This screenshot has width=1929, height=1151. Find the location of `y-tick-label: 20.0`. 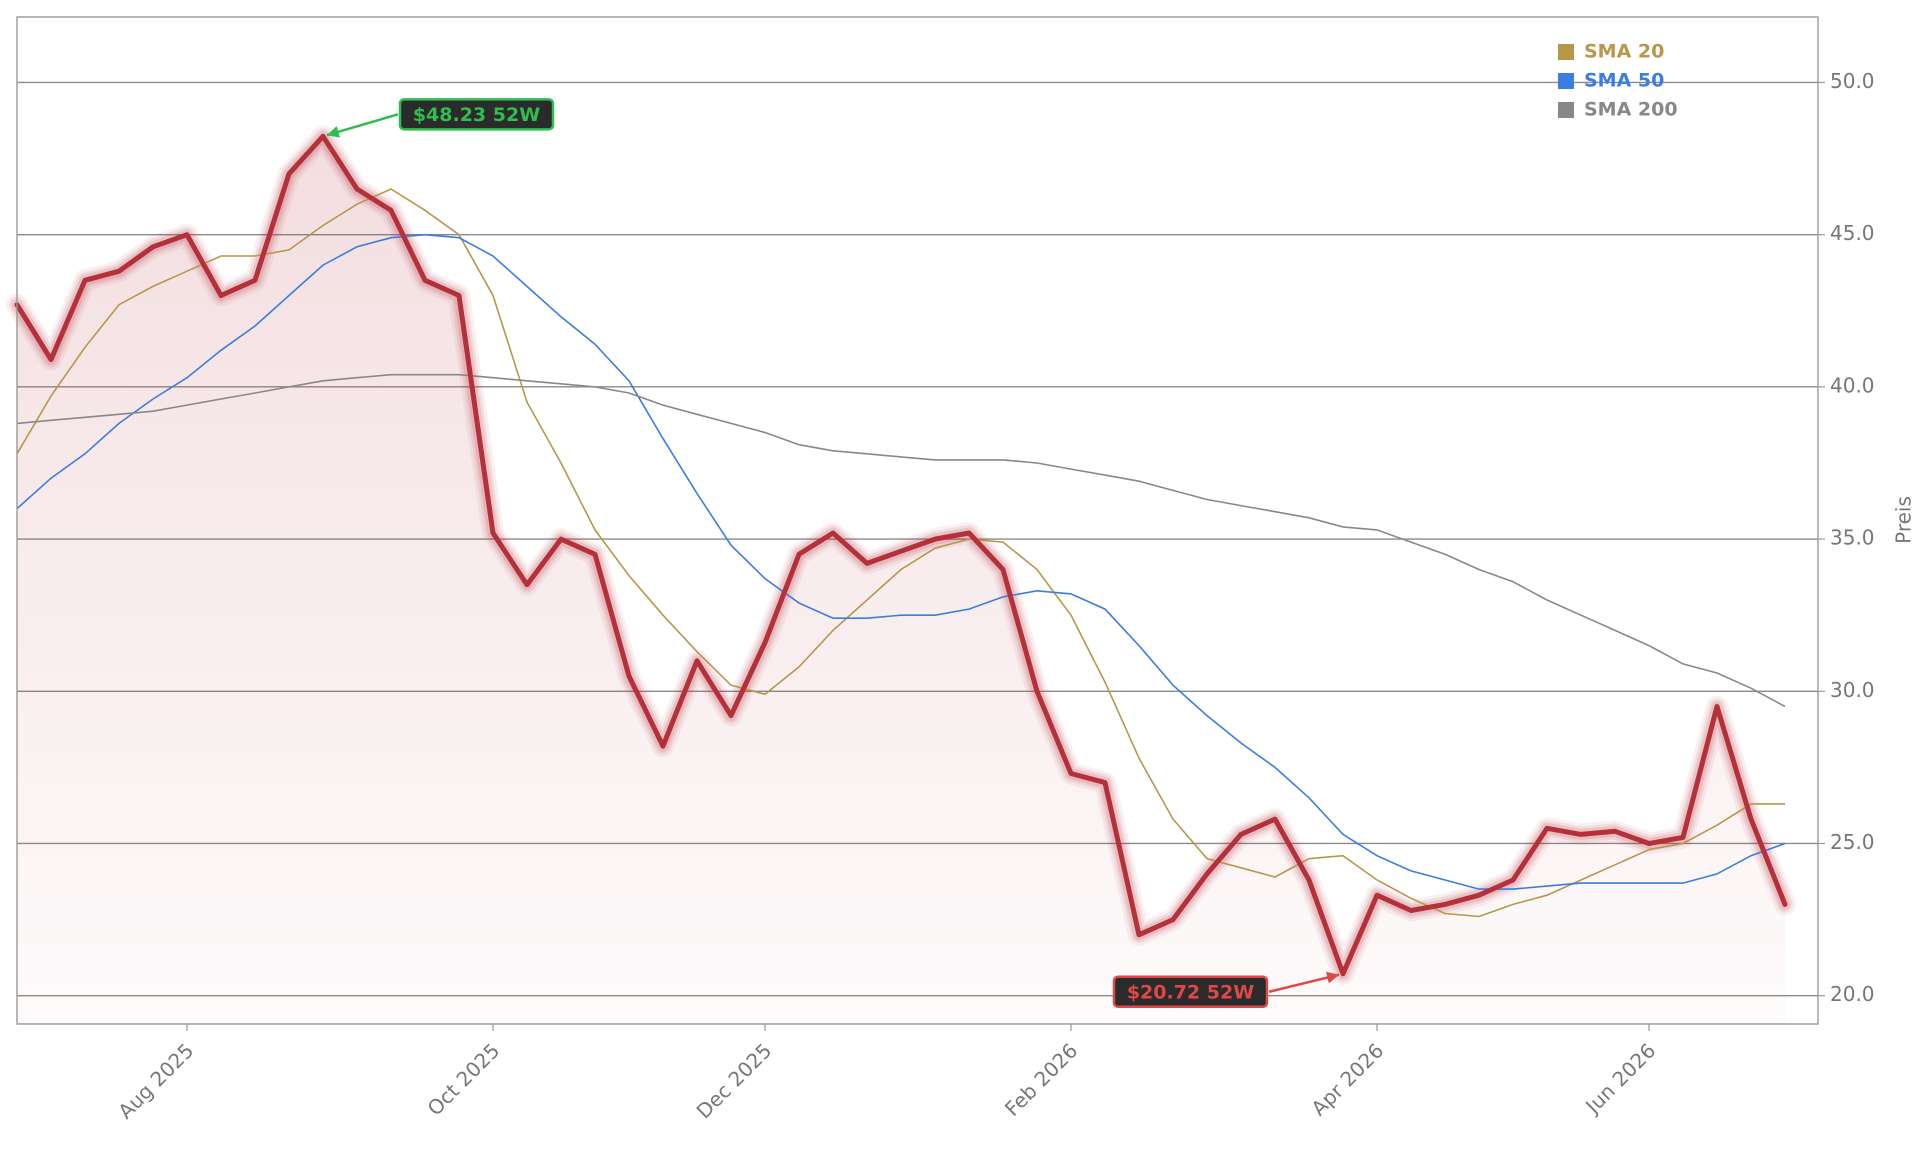

y-tick-label: 20.0 is located at coordinates (1852, 994).